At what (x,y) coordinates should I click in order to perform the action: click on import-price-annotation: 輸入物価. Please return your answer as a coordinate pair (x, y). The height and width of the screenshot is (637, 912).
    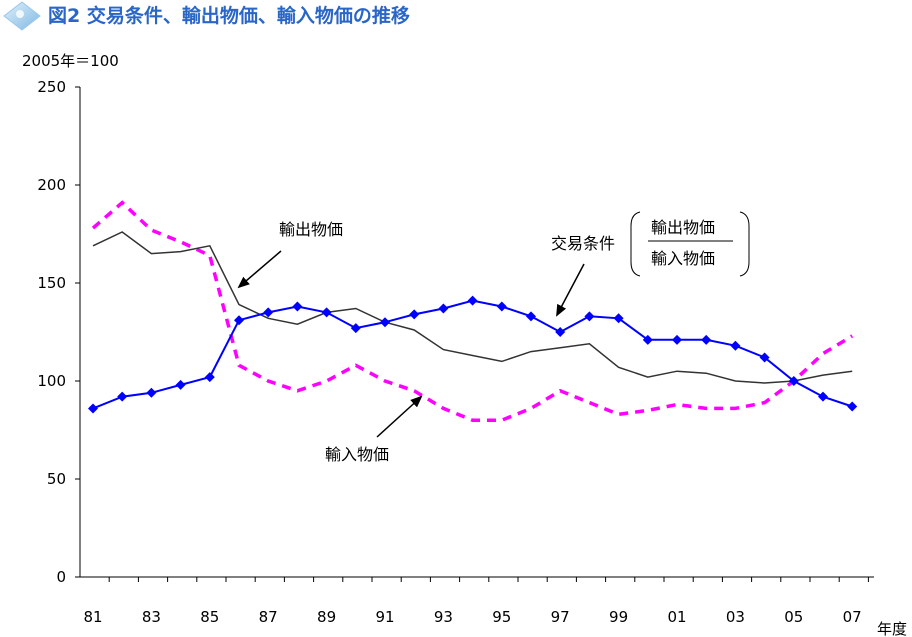
    Looking at the image, I should click on (374, 429).